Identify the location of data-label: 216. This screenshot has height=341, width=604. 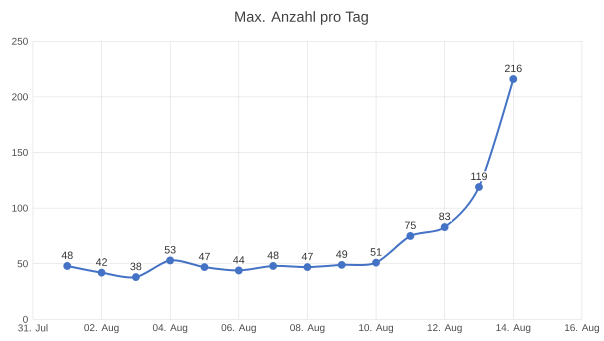
(513, 68).